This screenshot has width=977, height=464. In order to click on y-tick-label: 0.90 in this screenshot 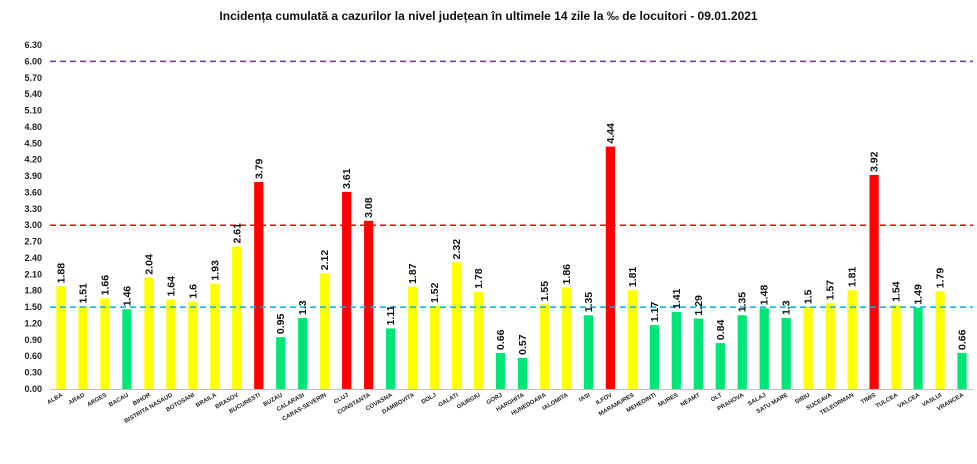, I will do `click(33, 340)`.